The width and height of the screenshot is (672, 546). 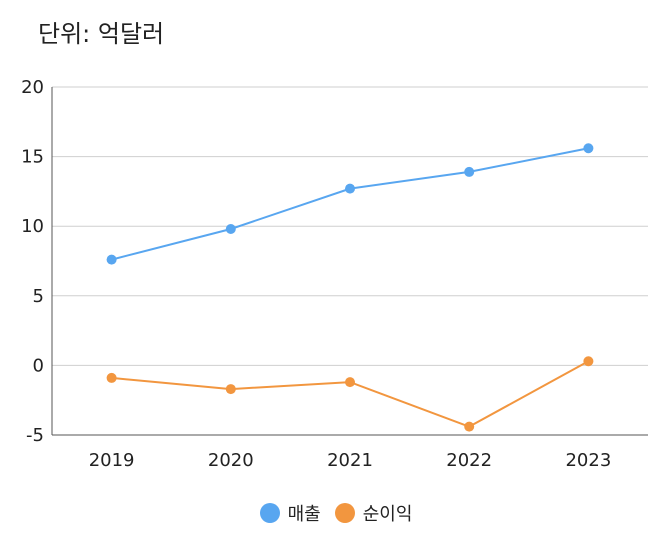 I want to click on y-tick-labels: 20 15 10 5 0 -5, so click(x=32, y=261).